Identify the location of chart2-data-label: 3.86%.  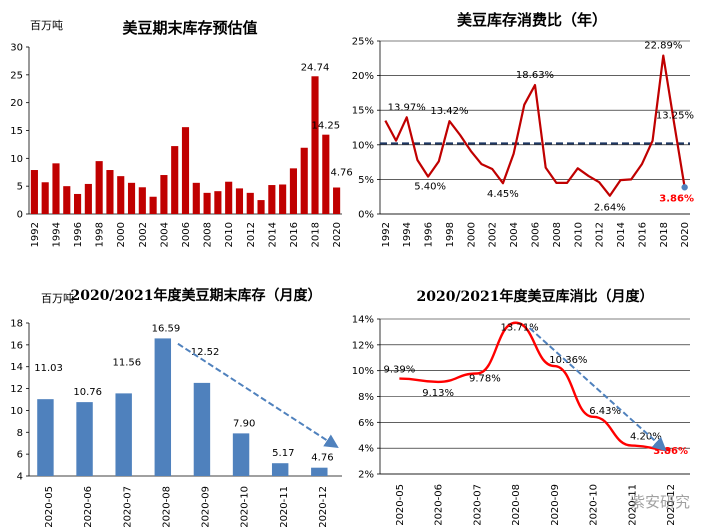
(676, 198).